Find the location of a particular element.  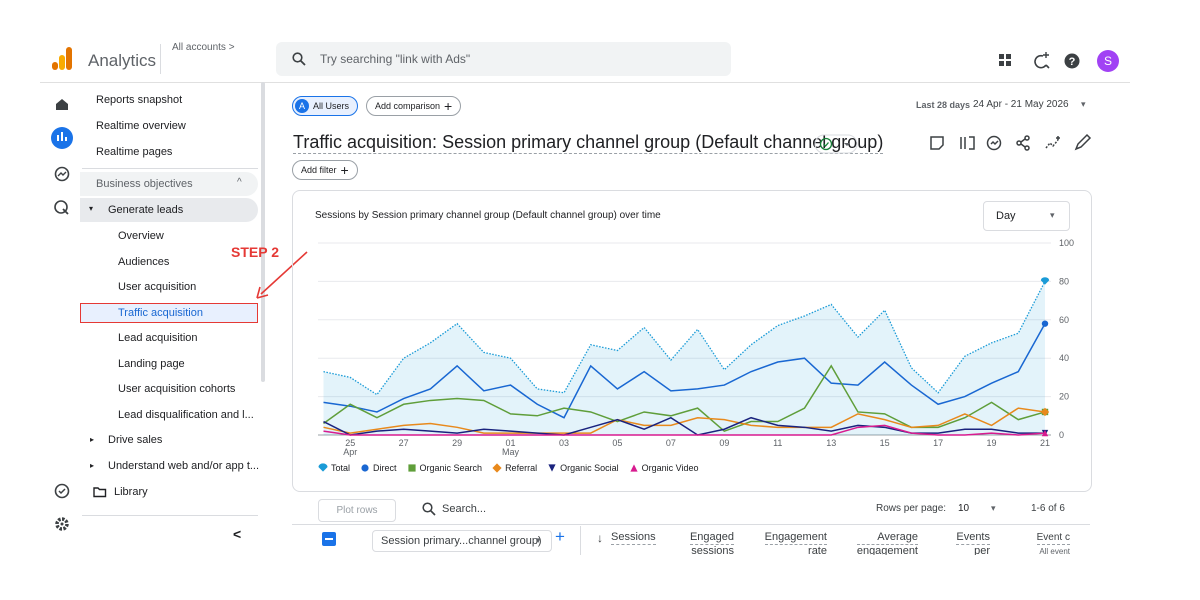

nav-item: User acquisition cohorts is located at coordinates (177, 389).